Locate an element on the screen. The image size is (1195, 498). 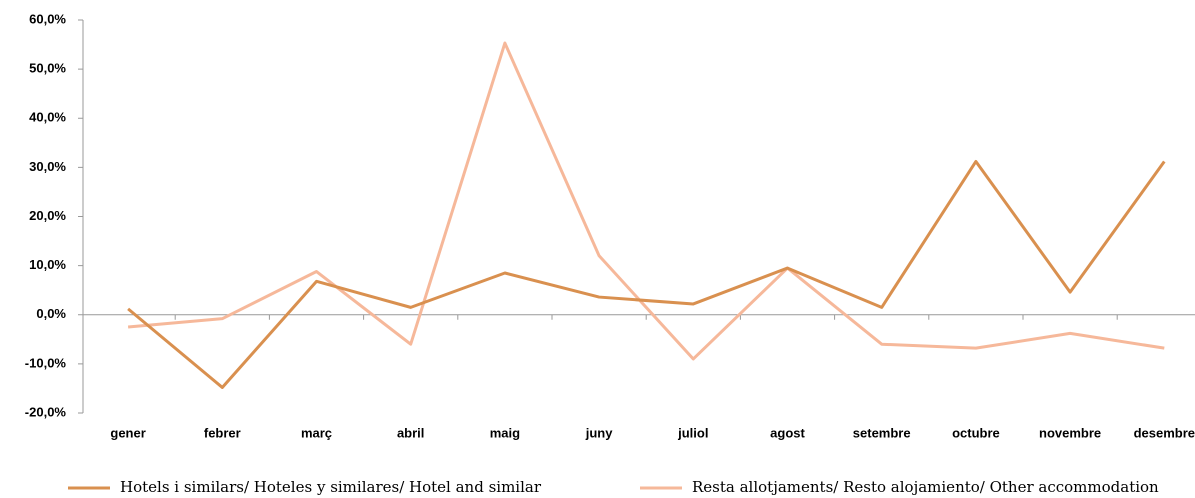
x-tick-label: octubre is located at coordinates (976, 432).